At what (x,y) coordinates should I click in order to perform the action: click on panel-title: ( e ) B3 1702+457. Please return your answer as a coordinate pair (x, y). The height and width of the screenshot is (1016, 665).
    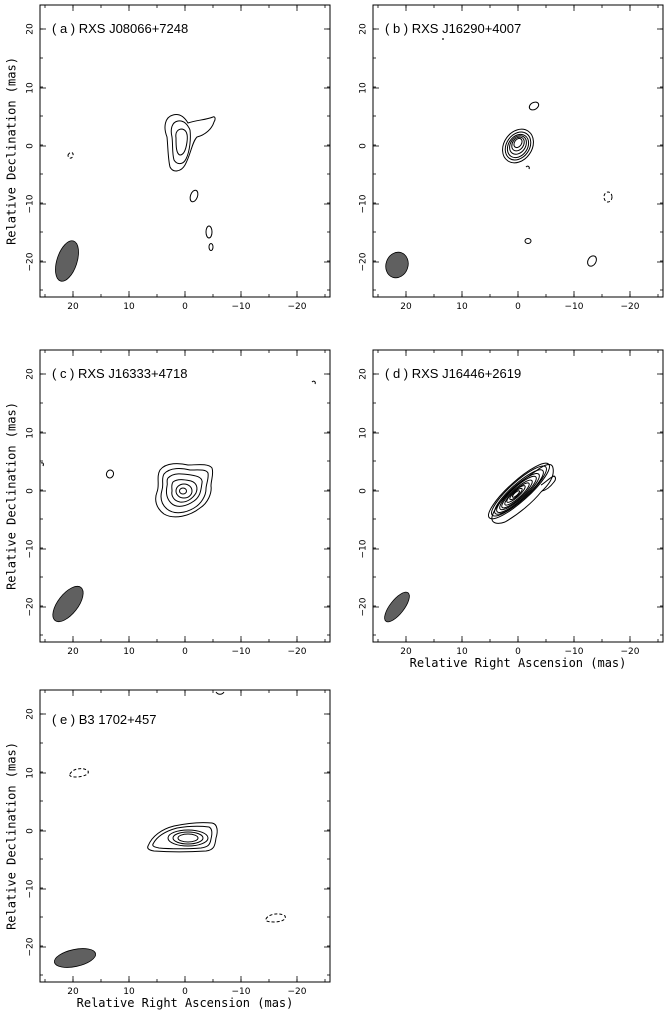
    Looking at the image, I should click on (104, 719).